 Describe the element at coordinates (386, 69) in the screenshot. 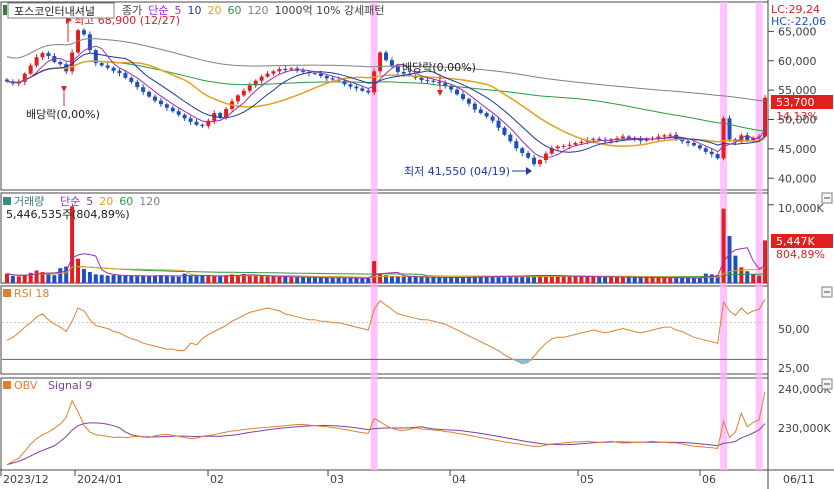

I see `ma120-line` at that location.